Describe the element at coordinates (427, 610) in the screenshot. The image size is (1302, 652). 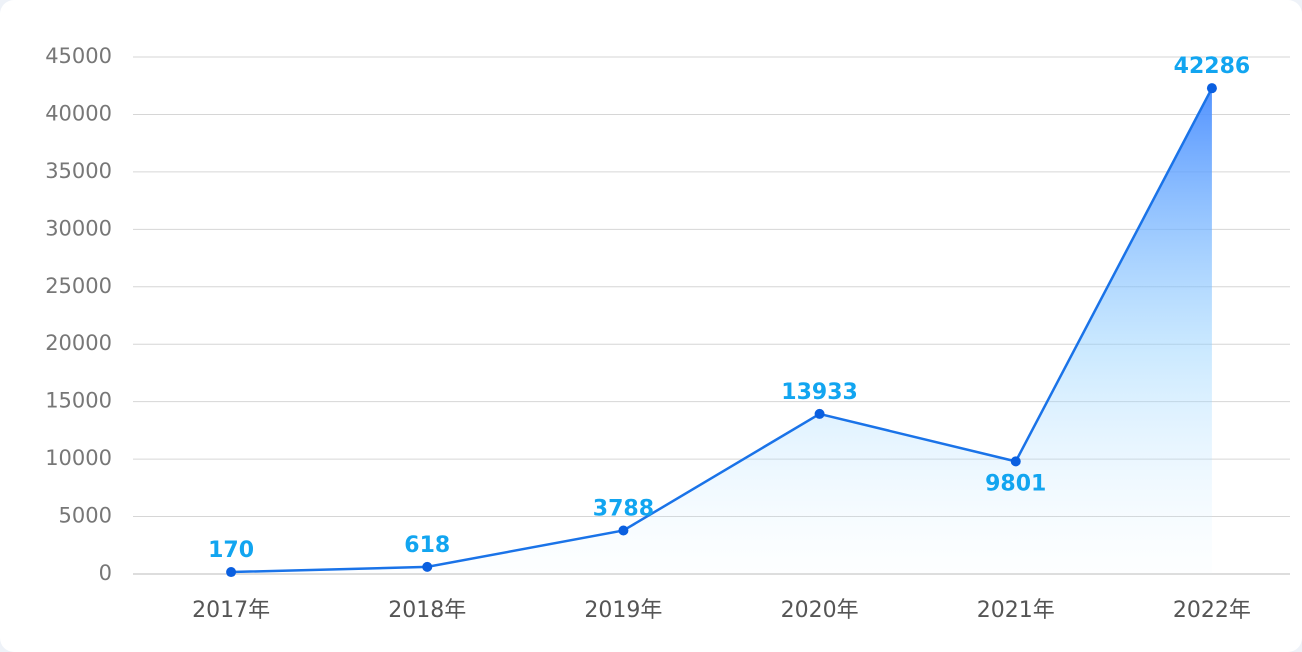
I see `x-tick-label: 2018年` at that location.